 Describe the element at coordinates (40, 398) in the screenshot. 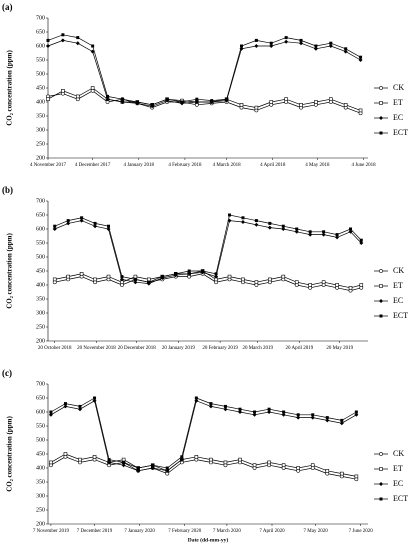

I see `y-tick-label: 650` at that location.